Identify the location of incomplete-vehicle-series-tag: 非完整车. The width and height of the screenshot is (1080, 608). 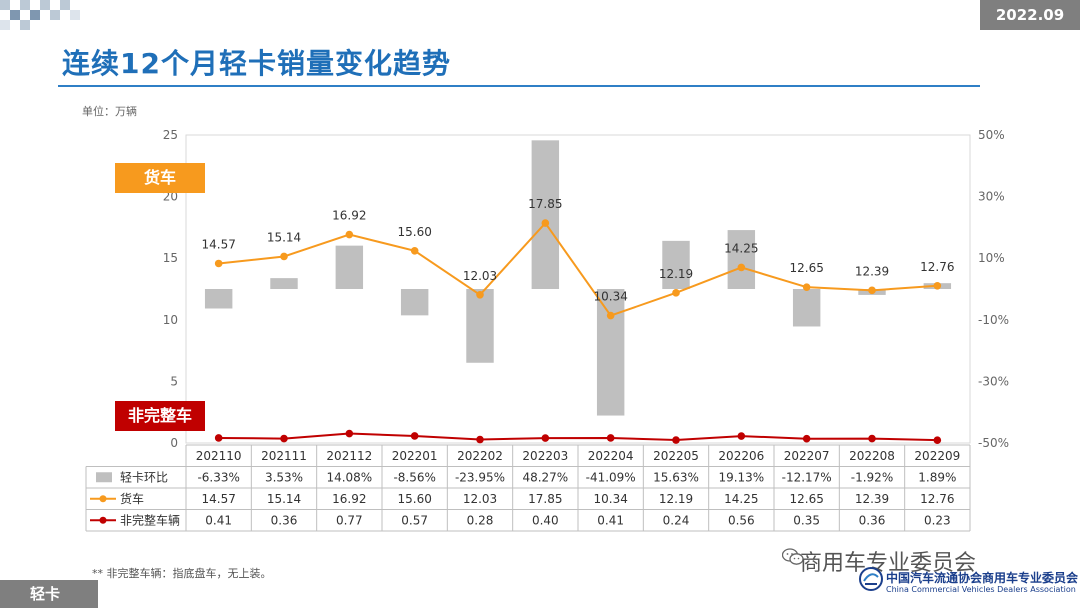
(160, 416).